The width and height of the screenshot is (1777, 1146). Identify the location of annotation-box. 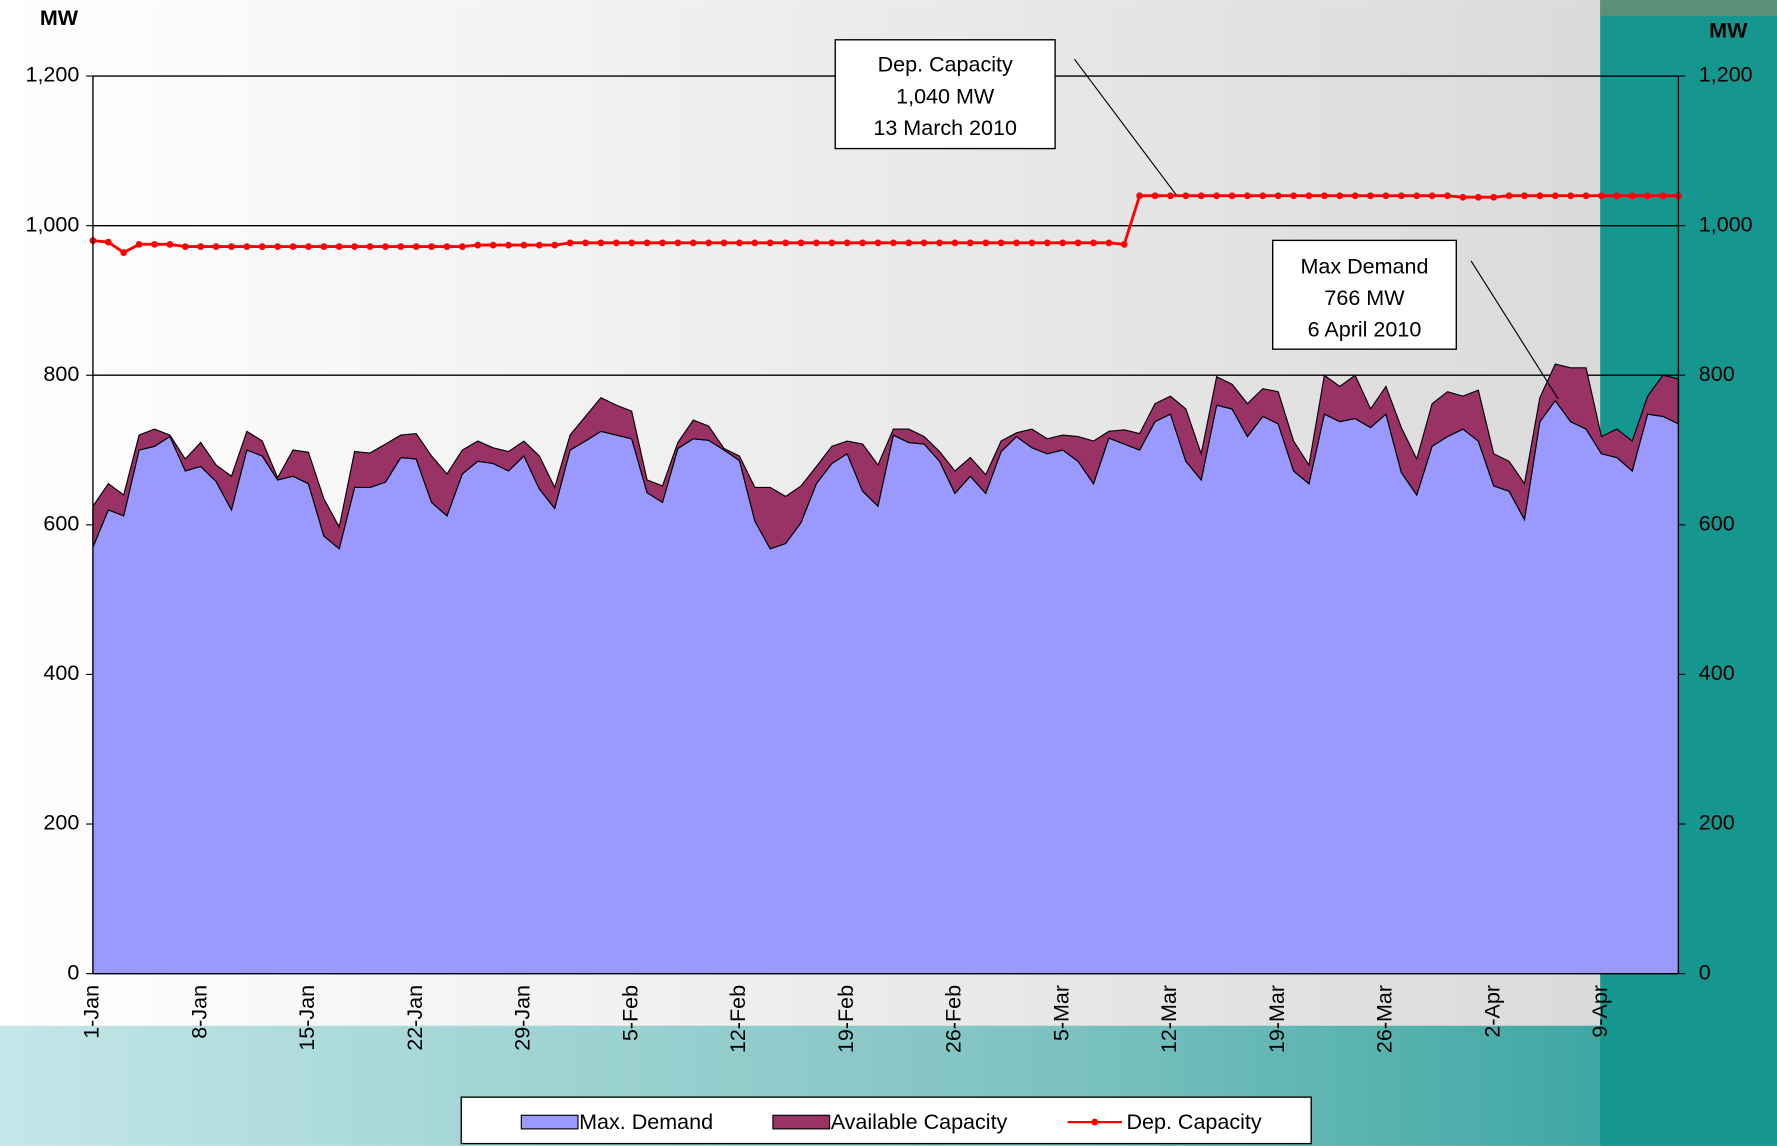
(945, 94).